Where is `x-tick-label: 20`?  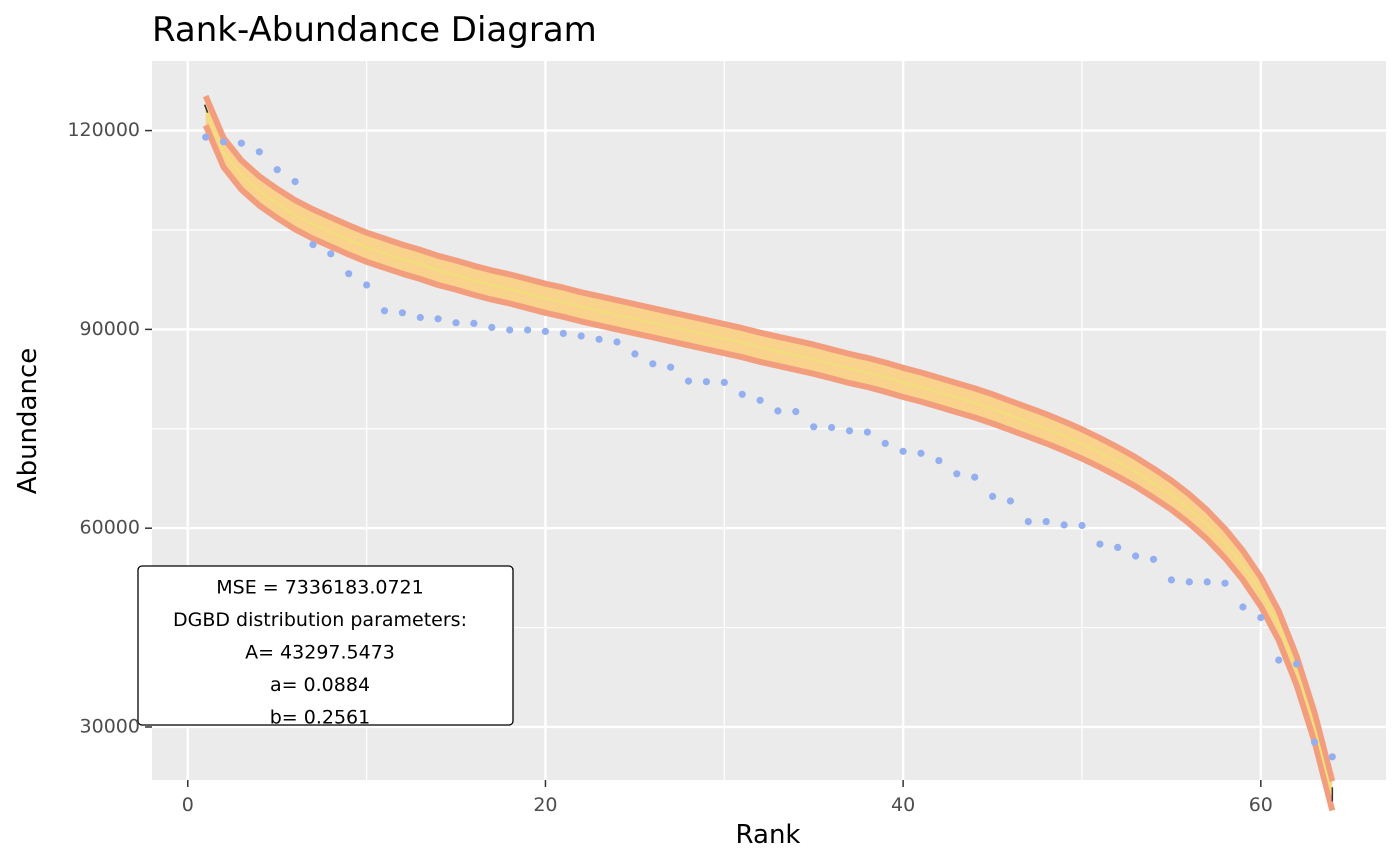
x-tick-label: 20 is located at coordinates (545, 805).